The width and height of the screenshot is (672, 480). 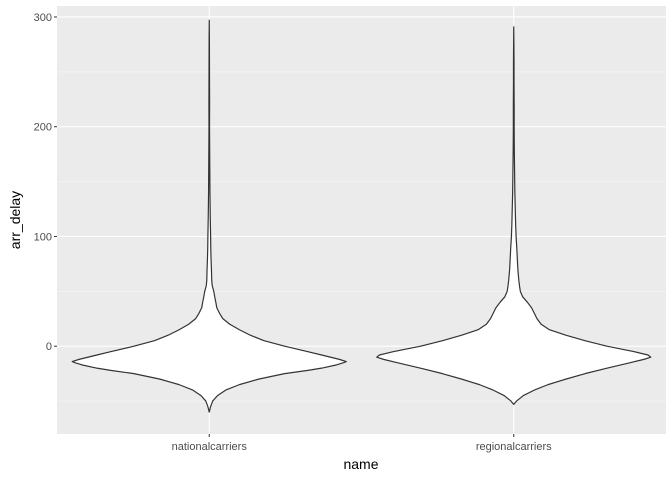 I want to click on y-tick-label: 0, so click(x=49, y=347).